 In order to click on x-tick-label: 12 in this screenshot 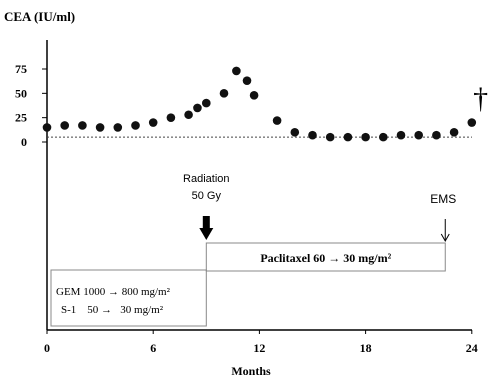, I will do `click(259, 348)`.